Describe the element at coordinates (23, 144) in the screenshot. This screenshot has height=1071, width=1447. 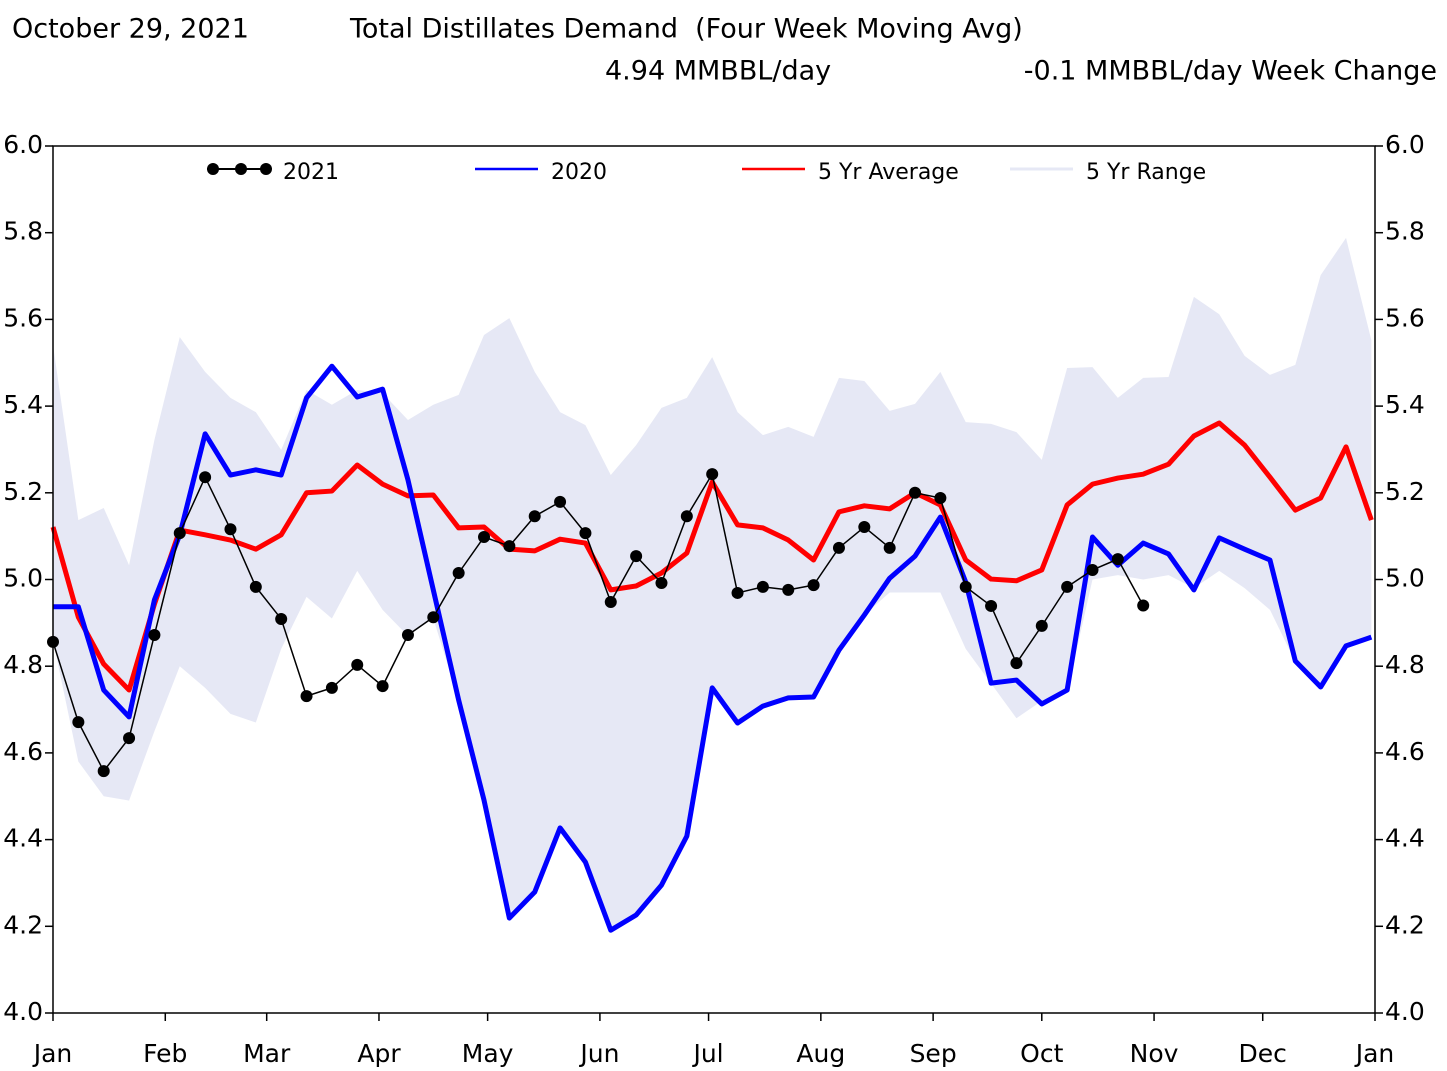
I see `y-tick-label: 6.0` at that location.